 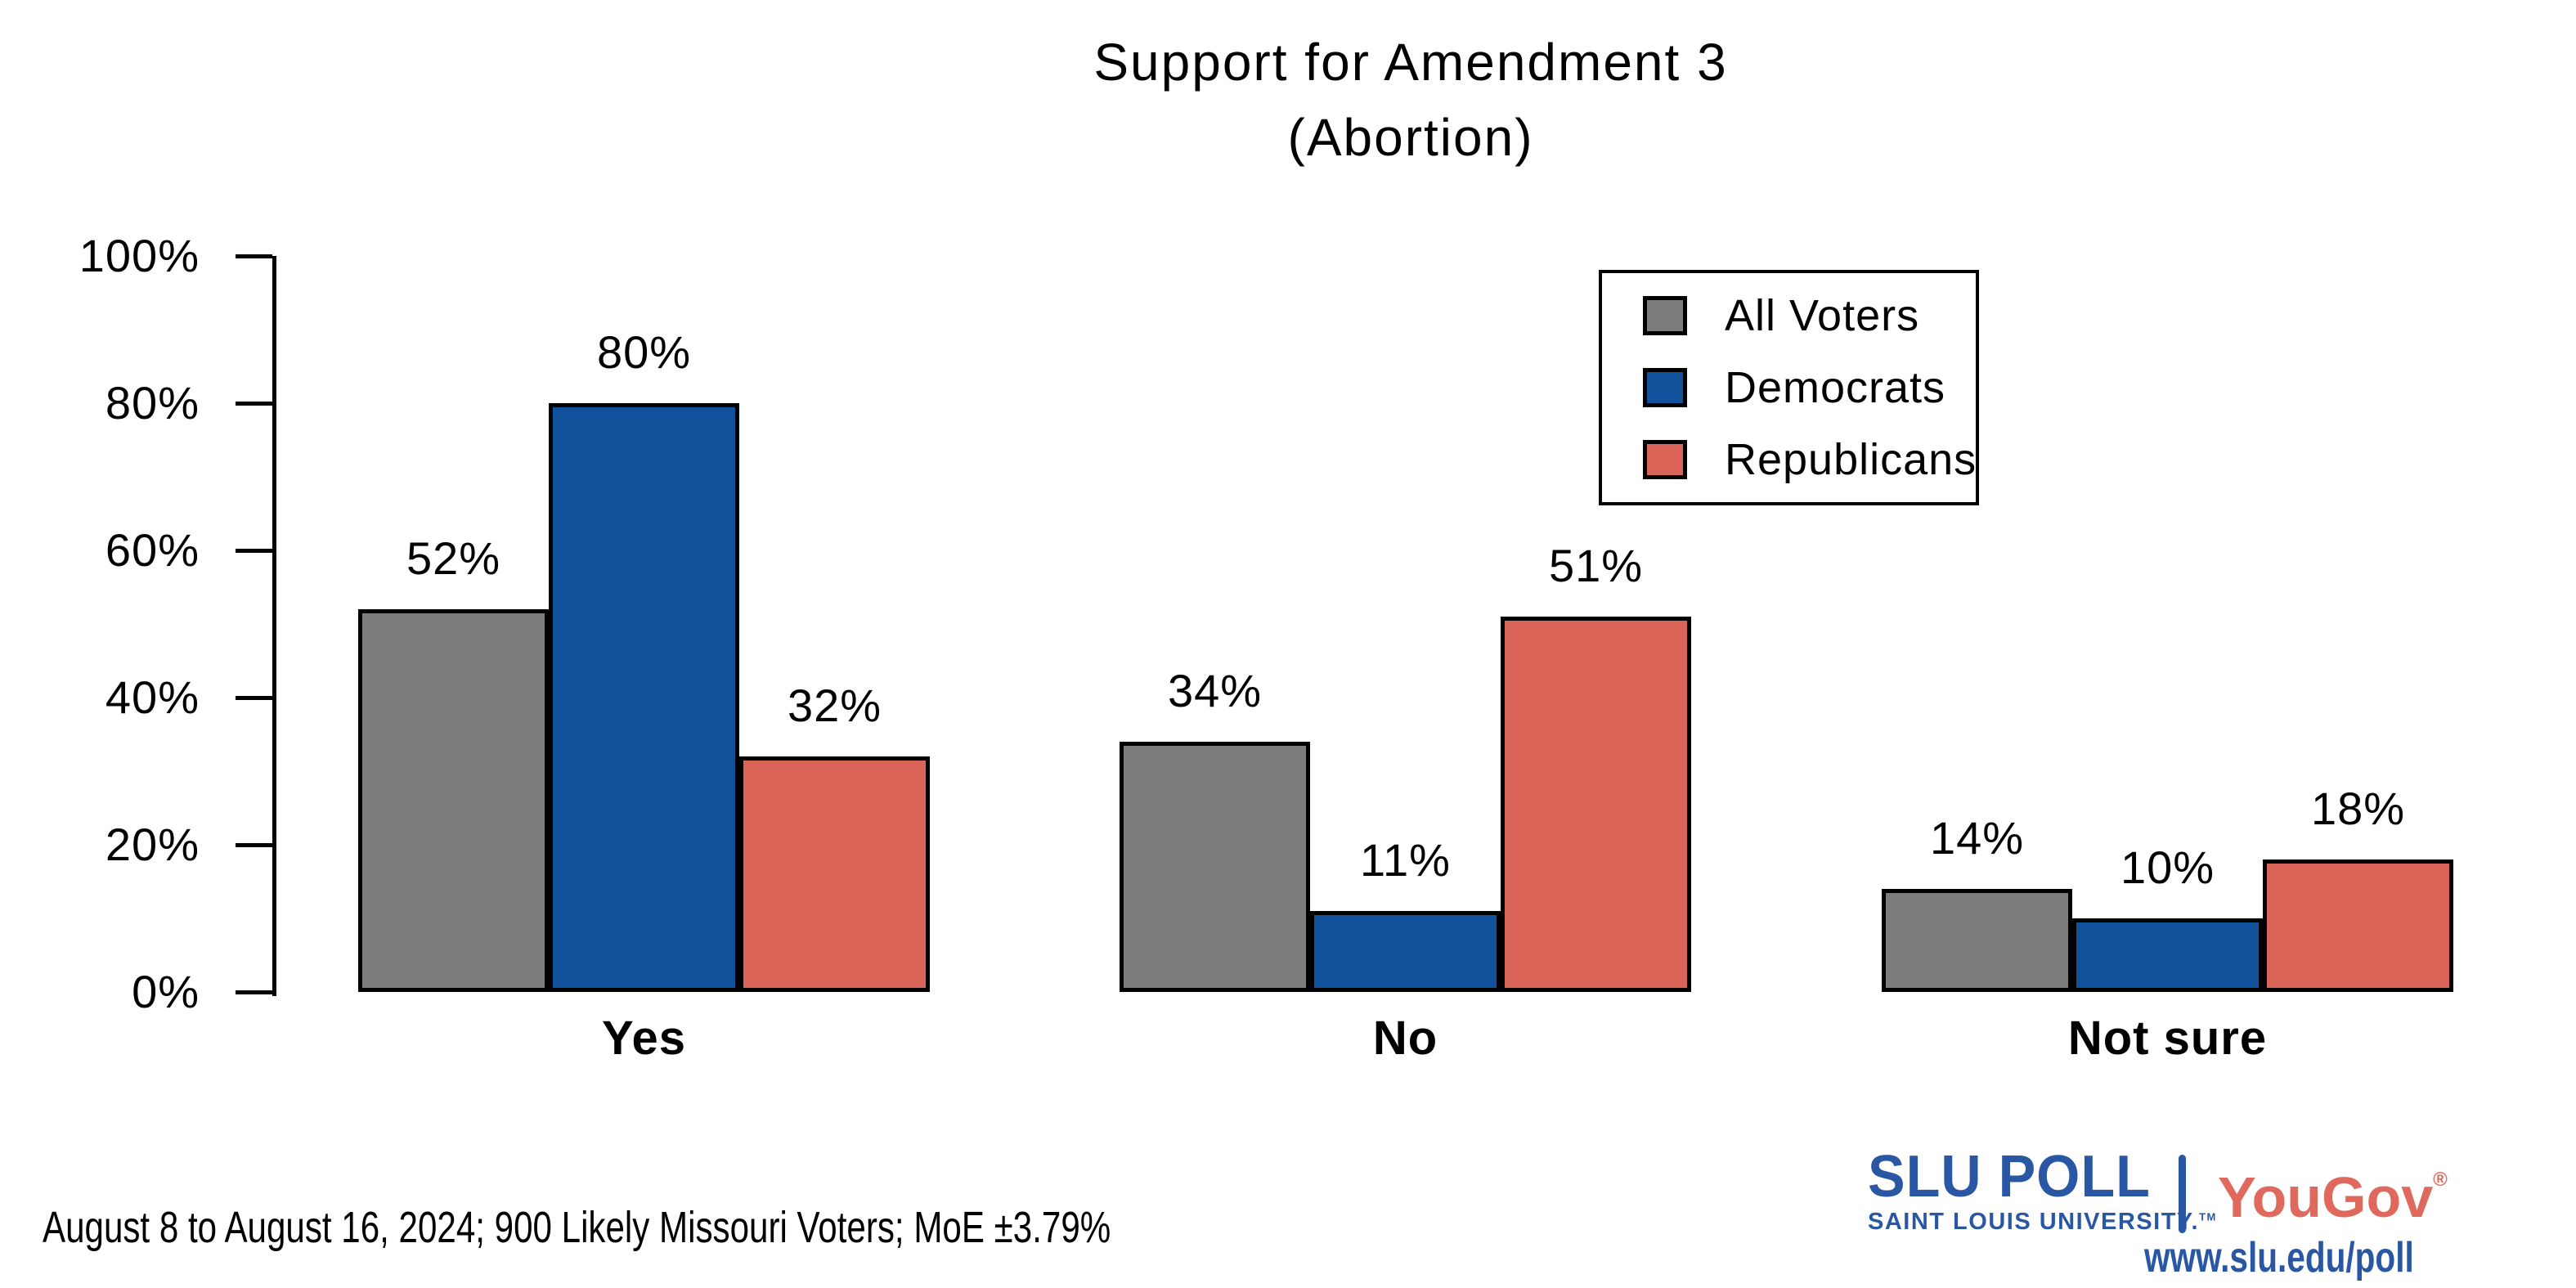 I want to click on bar-value-label: 34%, so click(x=1215, y=690).